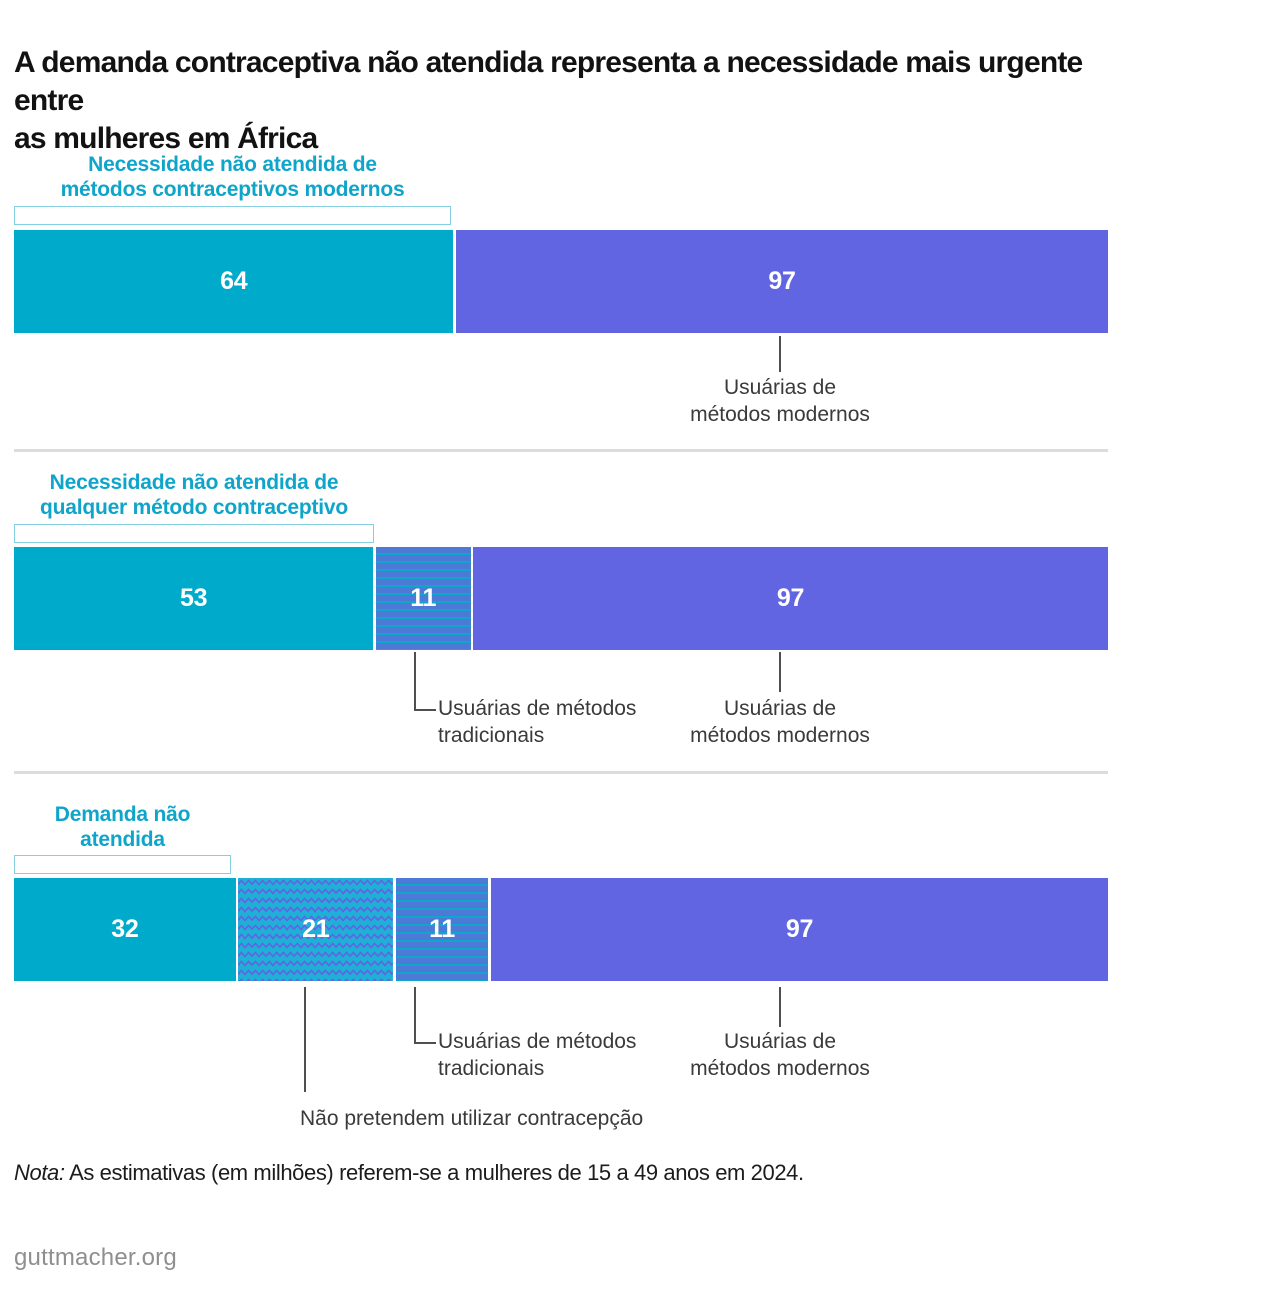 This screenshot has height=1300, width=1287. I want to click on chart2-traditional-connector-vline, so click(415, 681).